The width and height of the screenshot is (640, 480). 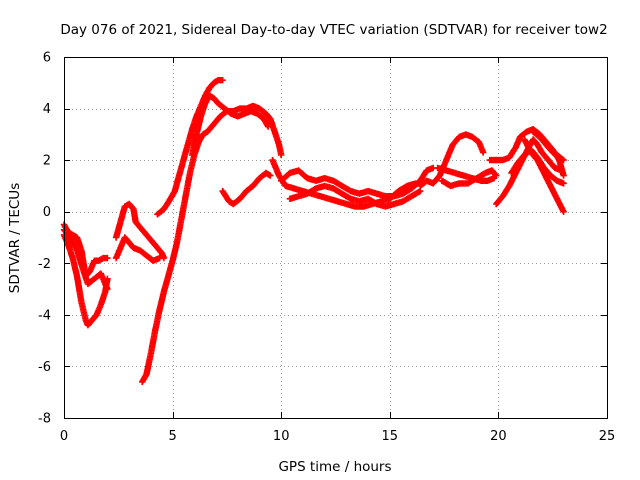 I want to click on x-tick-label: 5, so click(x=172, y=436).